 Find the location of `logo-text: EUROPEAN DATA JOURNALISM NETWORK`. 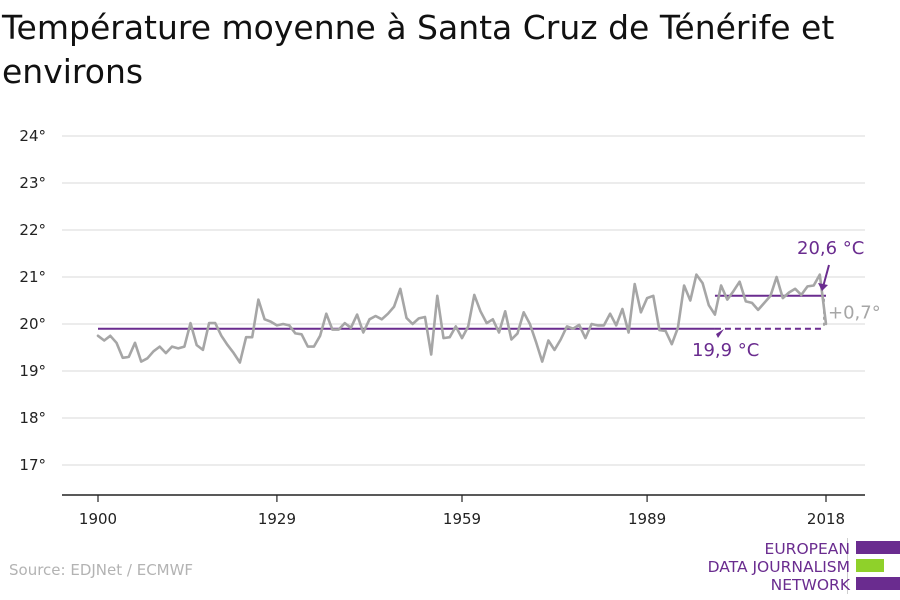

logo-text: EUROPEAN DATA JOURNALISM NETWORK is located at coordinates (779, 567).